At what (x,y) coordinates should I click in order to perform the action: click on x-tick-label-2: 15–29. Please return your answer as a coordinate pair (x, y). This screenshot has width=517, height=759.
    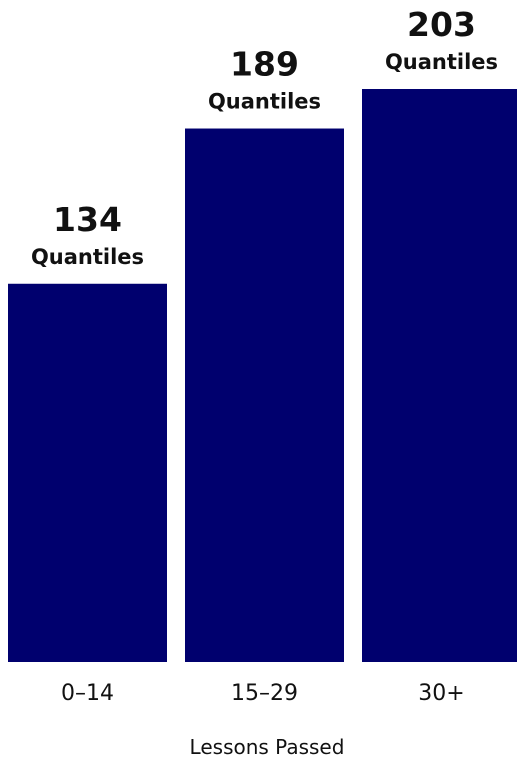
    Looking at the image, I should click on (264, 693).